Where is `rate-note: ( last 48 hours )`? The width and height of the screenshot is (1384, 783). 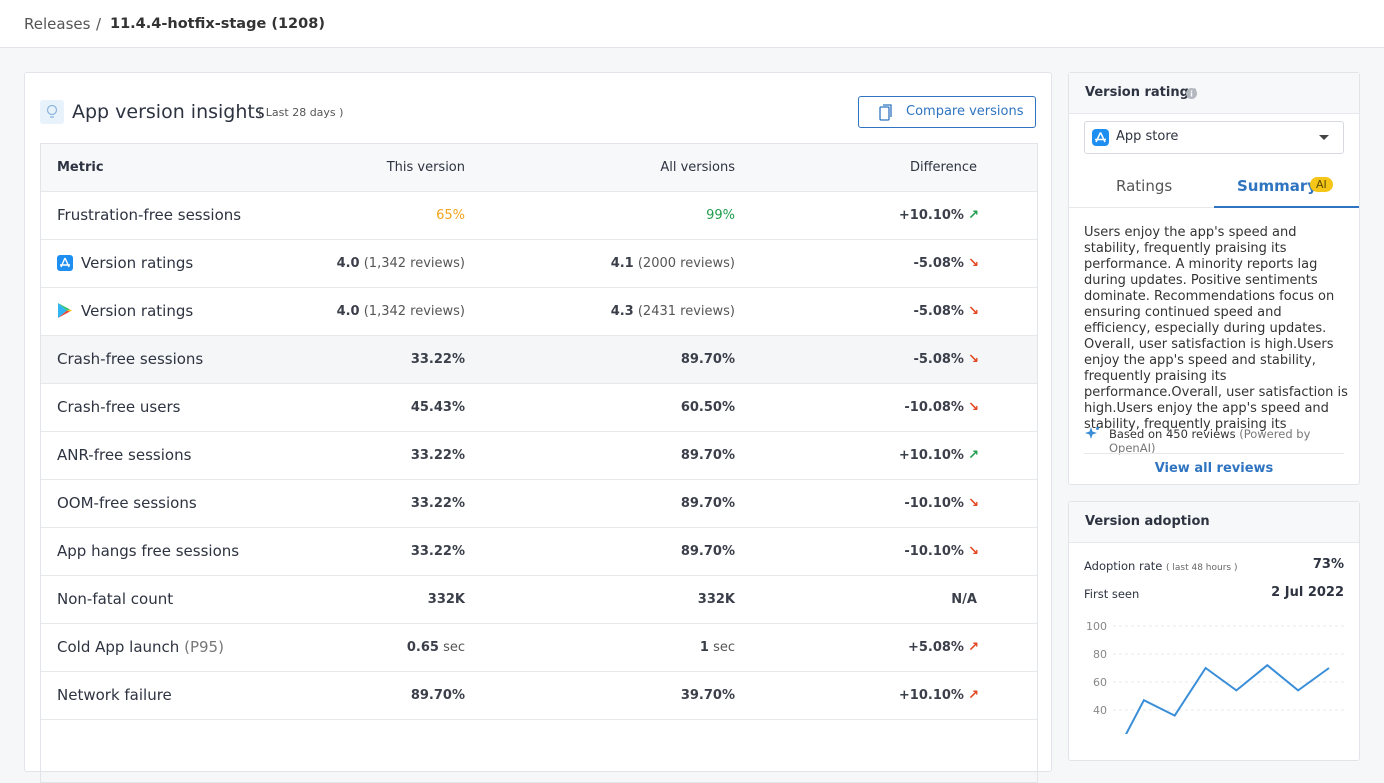 rate-note: ( last 48 hours ) is located at coordinates (1202, 568).